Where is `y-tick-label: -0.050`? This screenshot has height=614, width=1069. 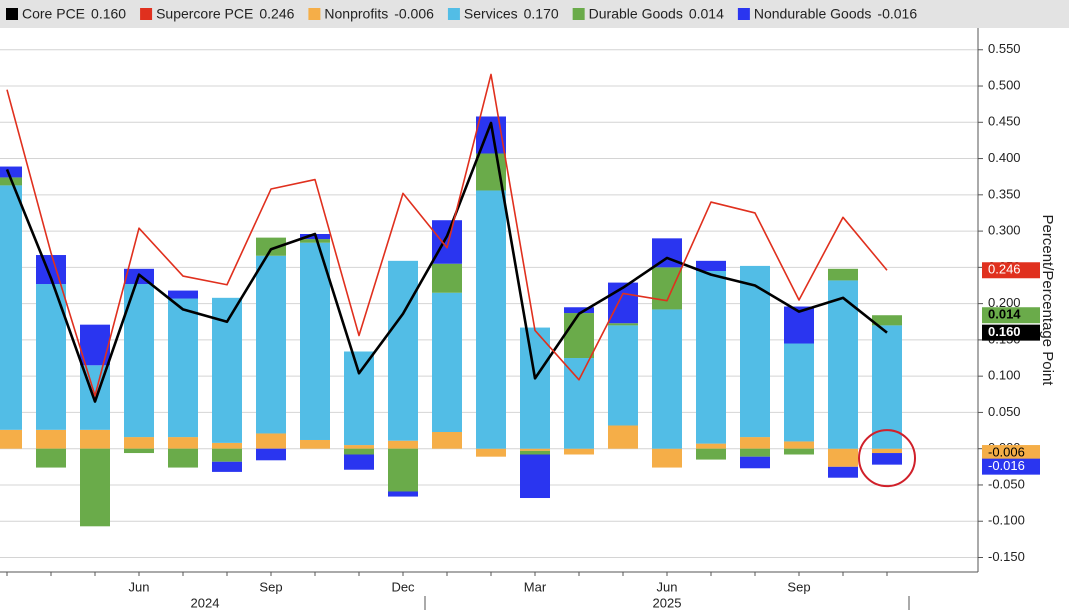 y-tick-label: -0.050 is located at coordinates (1006, 483).